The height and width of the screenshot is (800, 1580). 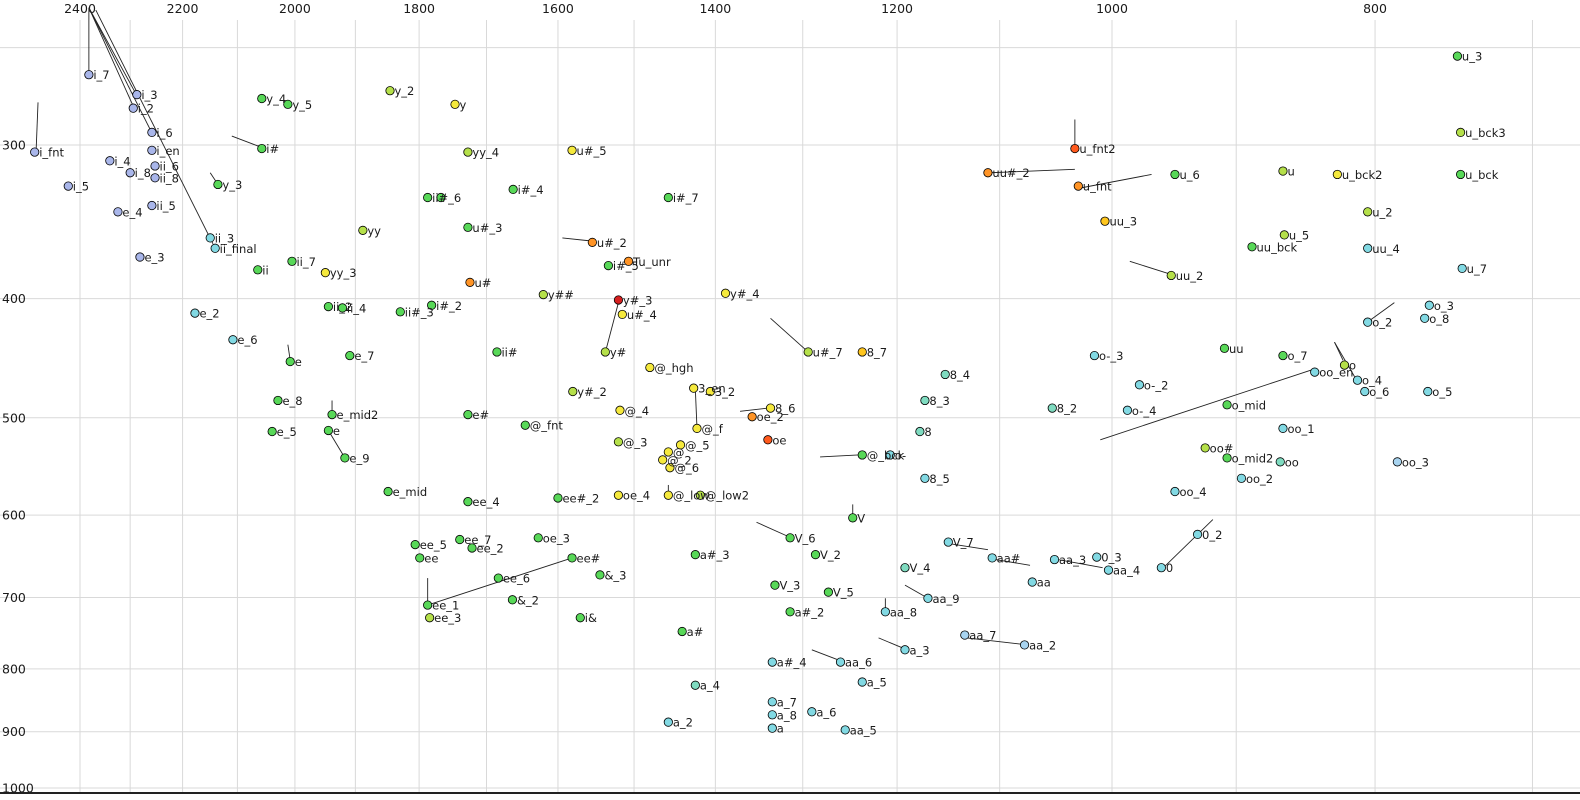 What do you see at coordinates (580, 498) in the screenshot?
I see `point-label: ee#_2` at bounding box center [580, 498].